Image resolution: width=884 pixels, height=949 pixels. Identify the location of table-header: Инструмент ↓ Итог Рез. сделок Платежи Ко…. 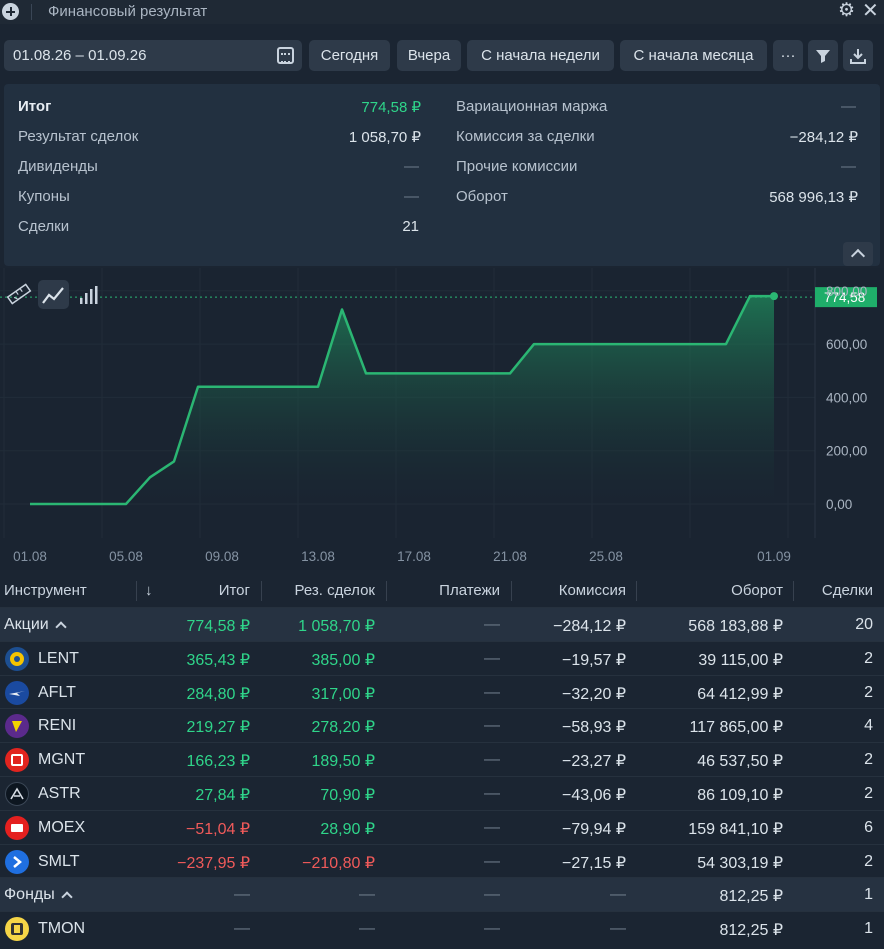
(442, 590).